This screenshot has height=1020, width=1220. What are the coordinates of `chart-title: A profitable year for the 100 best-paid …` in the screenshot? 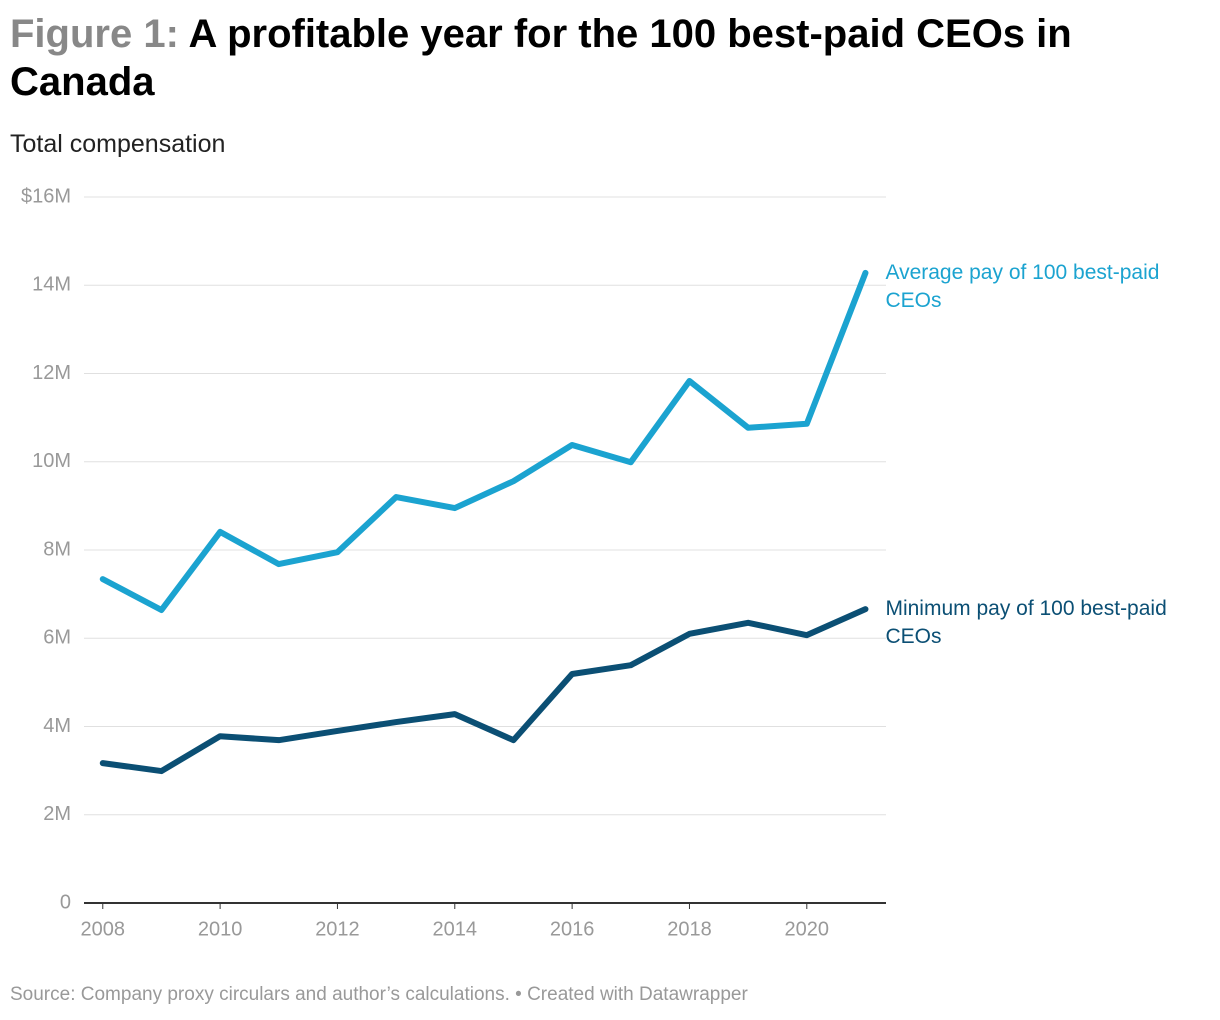 It's located at (541, 58).